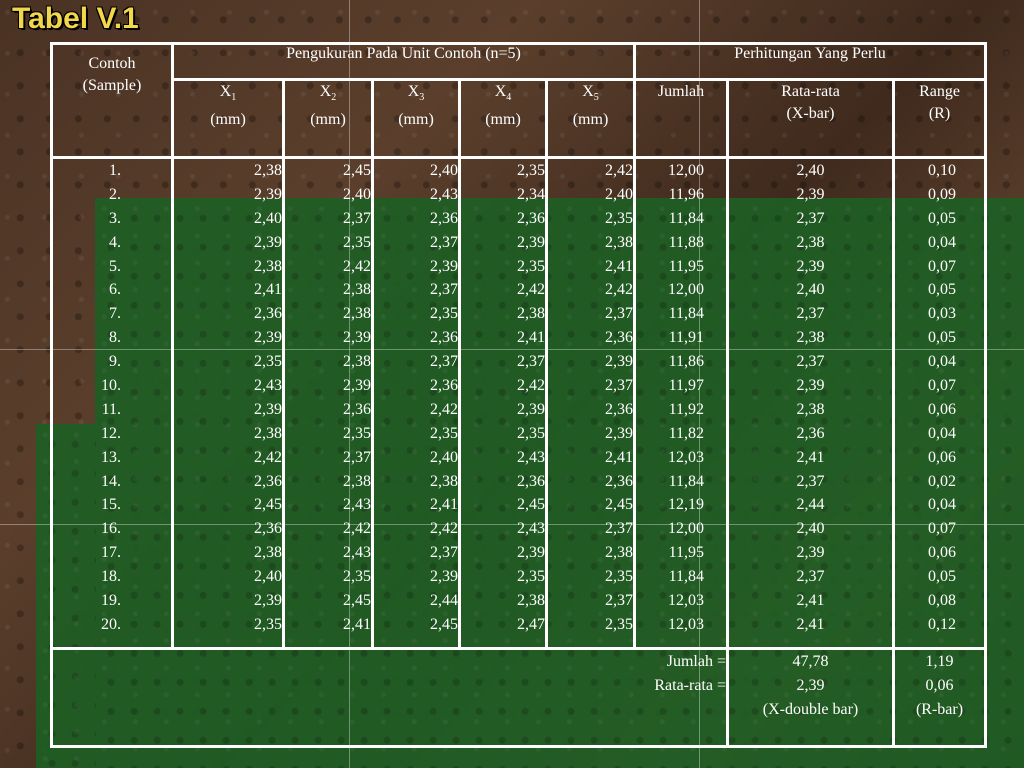 Image resolution: width=1024 pixels, height=768 pixels. What do you see at coordinates (115, 362) in the screenshot?
I see `cell-sample-no: 9.` at bounding box center [115, 362].